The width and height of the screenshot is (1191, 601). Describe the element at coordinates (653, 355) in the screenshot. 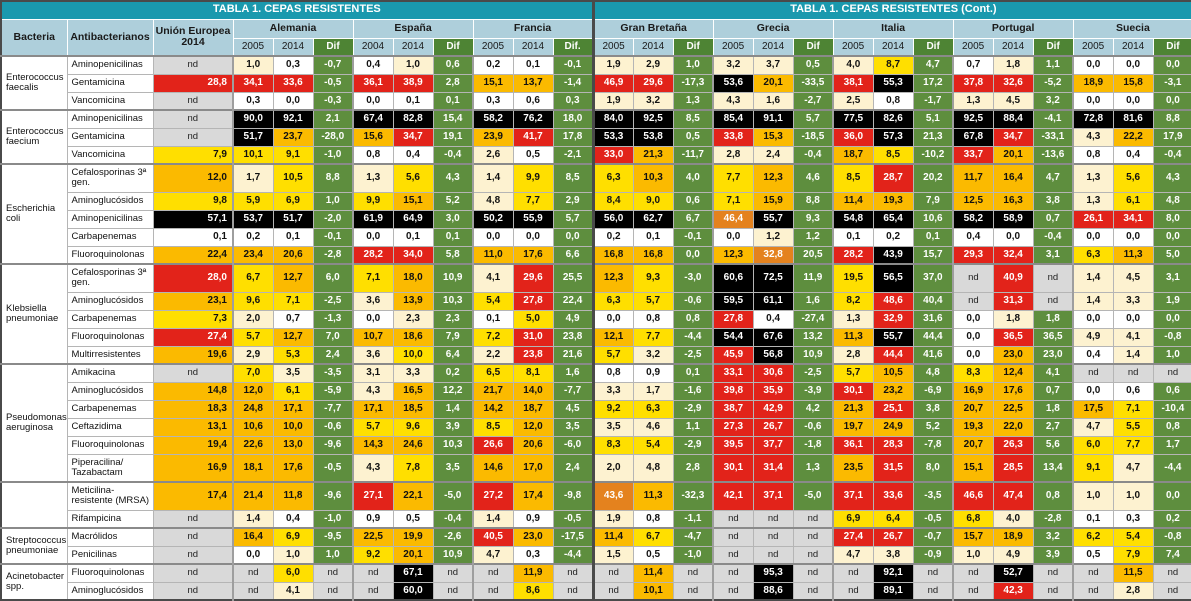

I see `value-cell: 3,2` at that location.